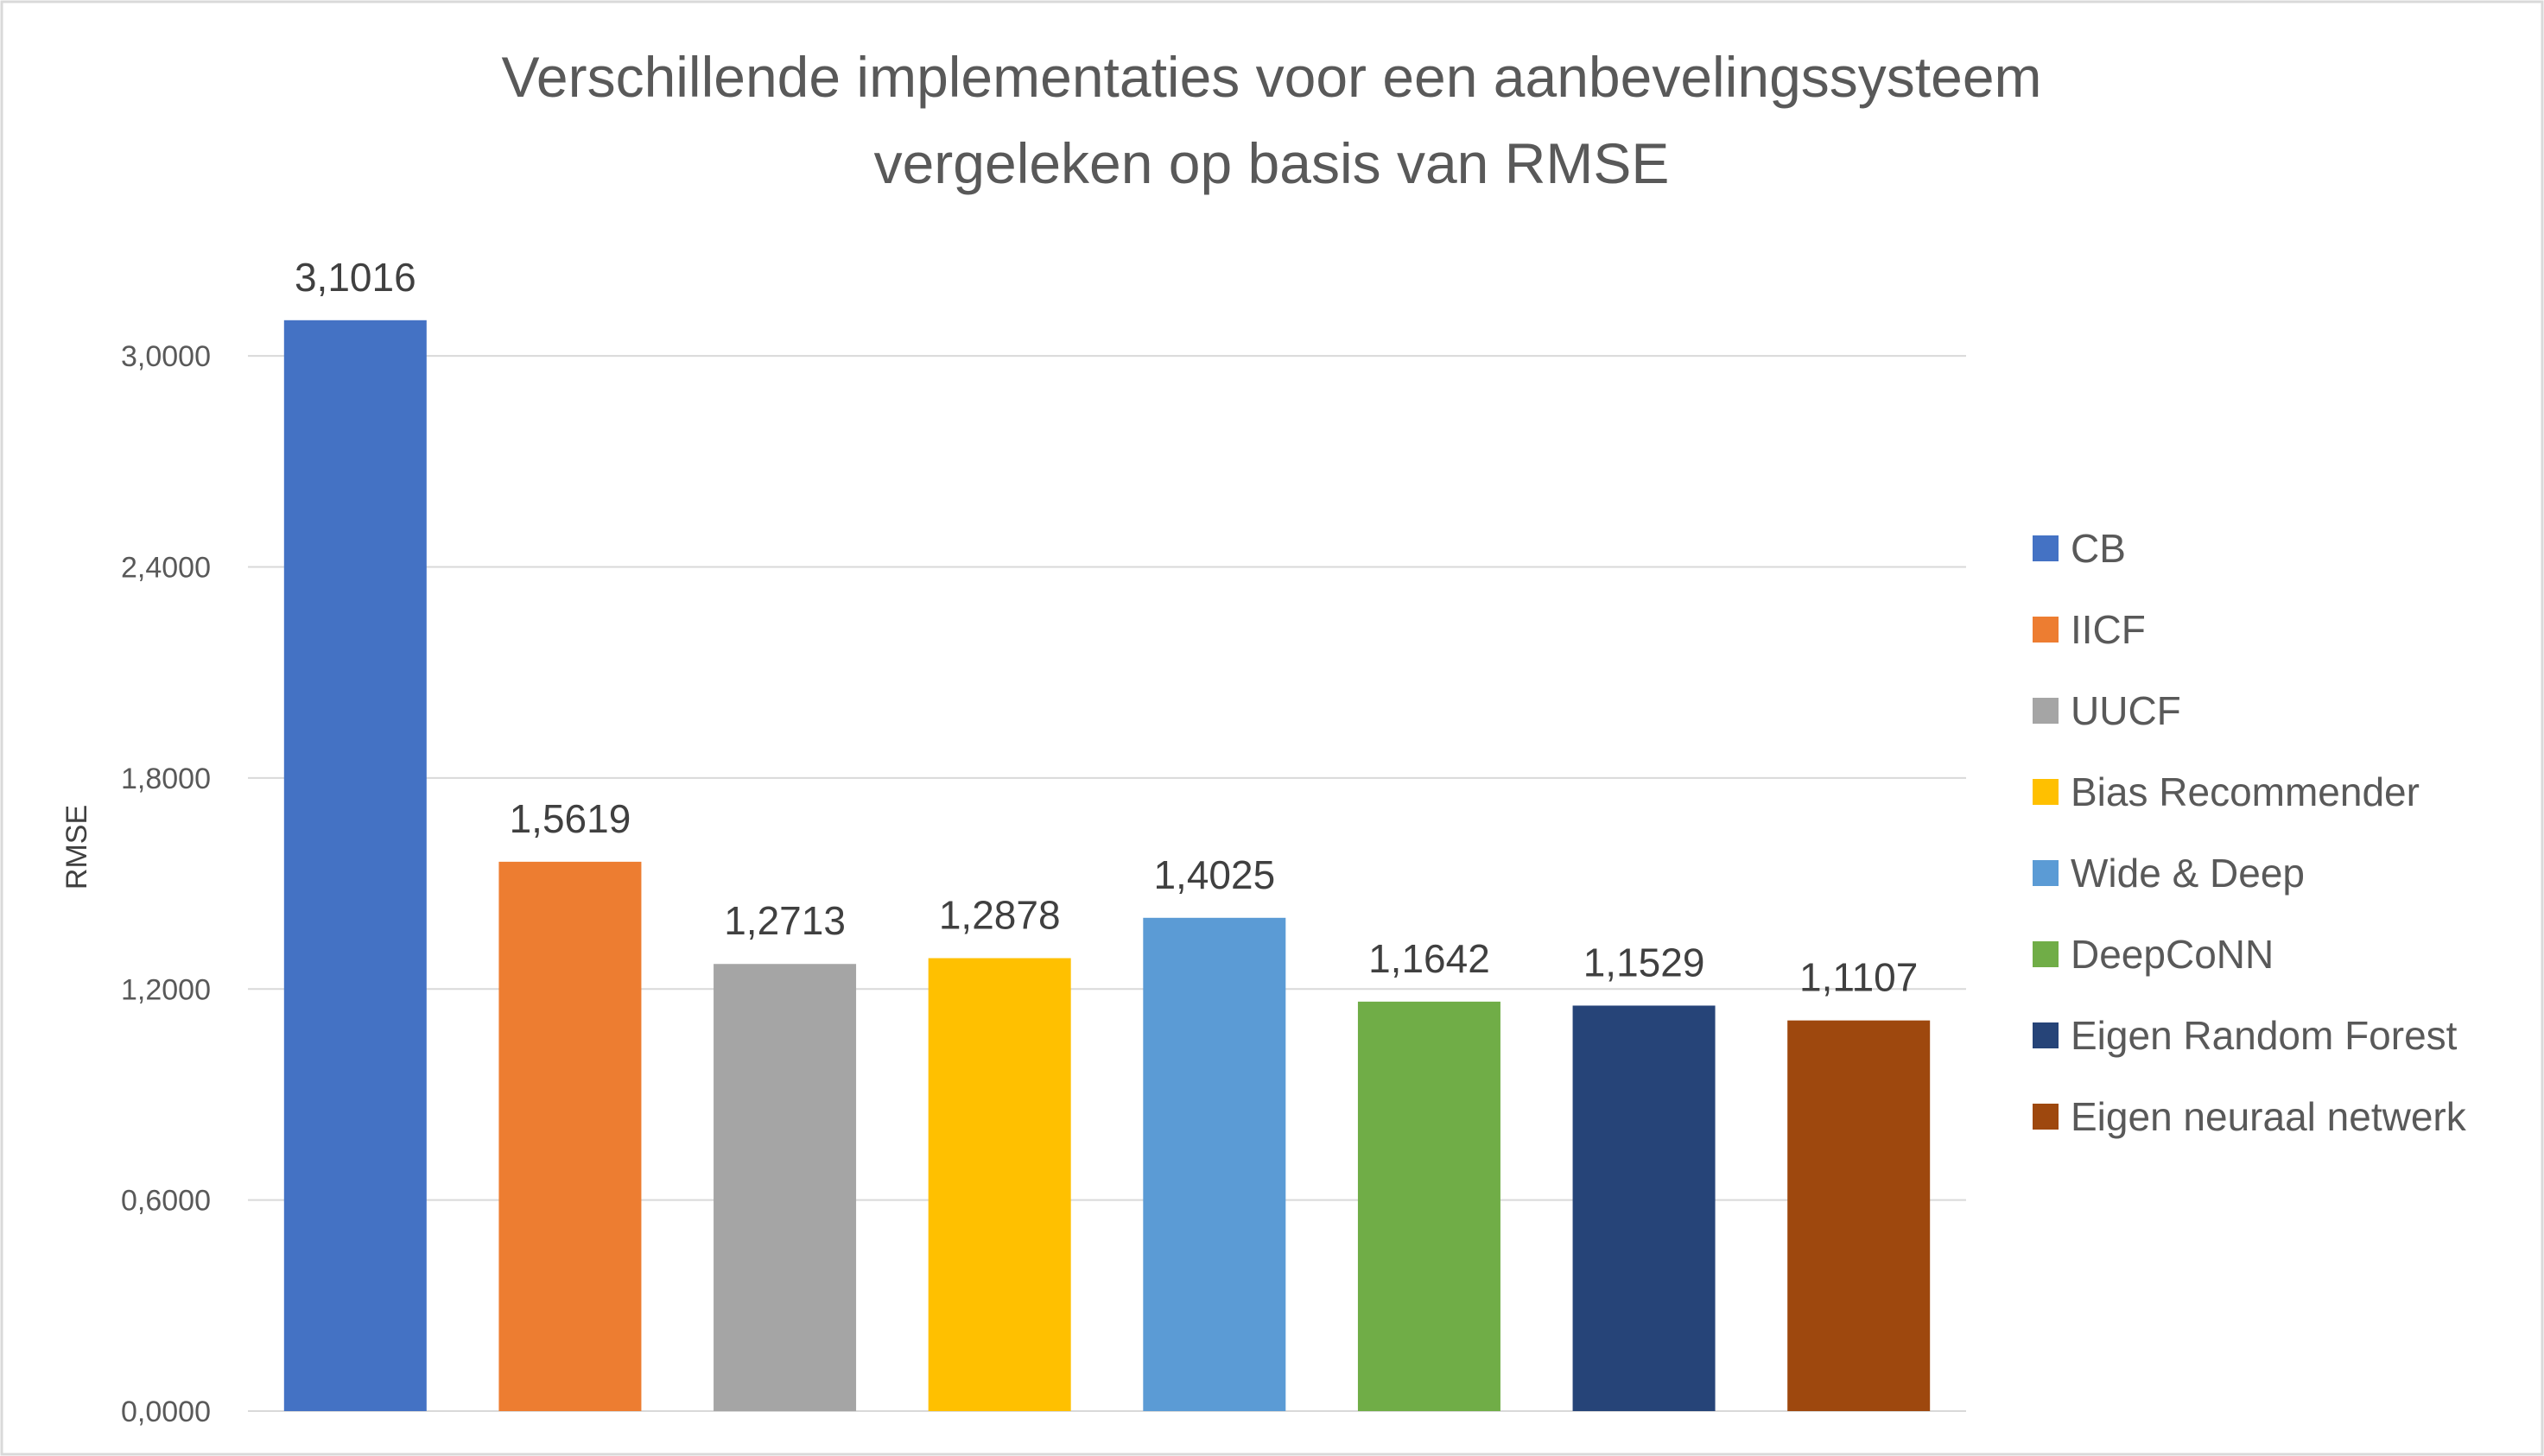 This screenshot has width=2544, height=1456. I want to click on data-label: 1,5619, so click(570, 819).